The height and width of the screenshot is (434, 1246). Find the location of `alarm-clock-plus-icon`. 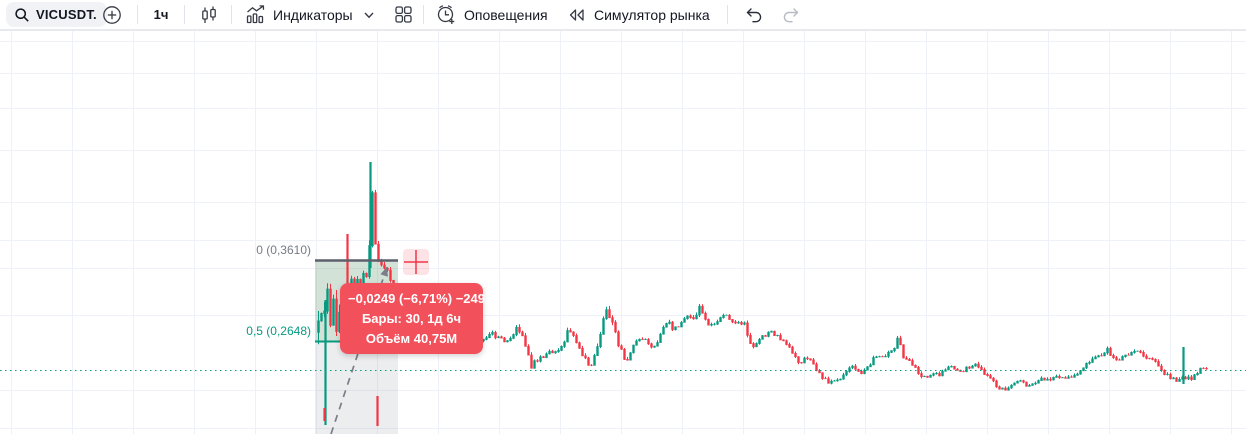

alarm-clock-plus-icon is located at coordinates (446, 15).